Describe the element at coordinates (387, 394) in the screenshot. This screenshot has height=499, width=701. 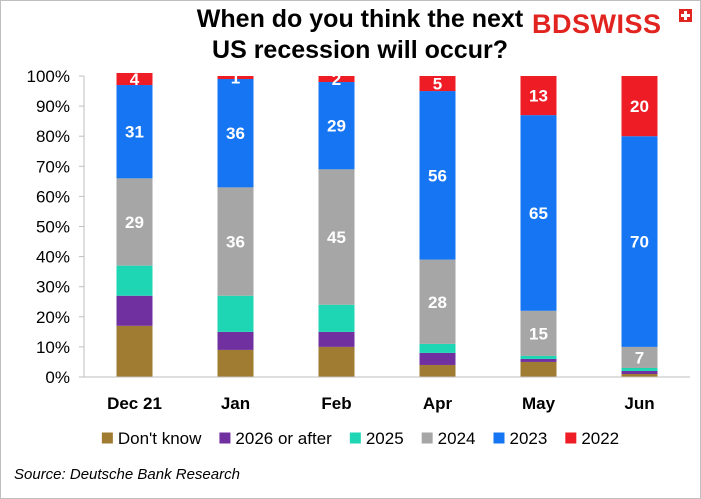
I see `x-axis: Dec 21 Jan Feb Apr May Jun` at that location.